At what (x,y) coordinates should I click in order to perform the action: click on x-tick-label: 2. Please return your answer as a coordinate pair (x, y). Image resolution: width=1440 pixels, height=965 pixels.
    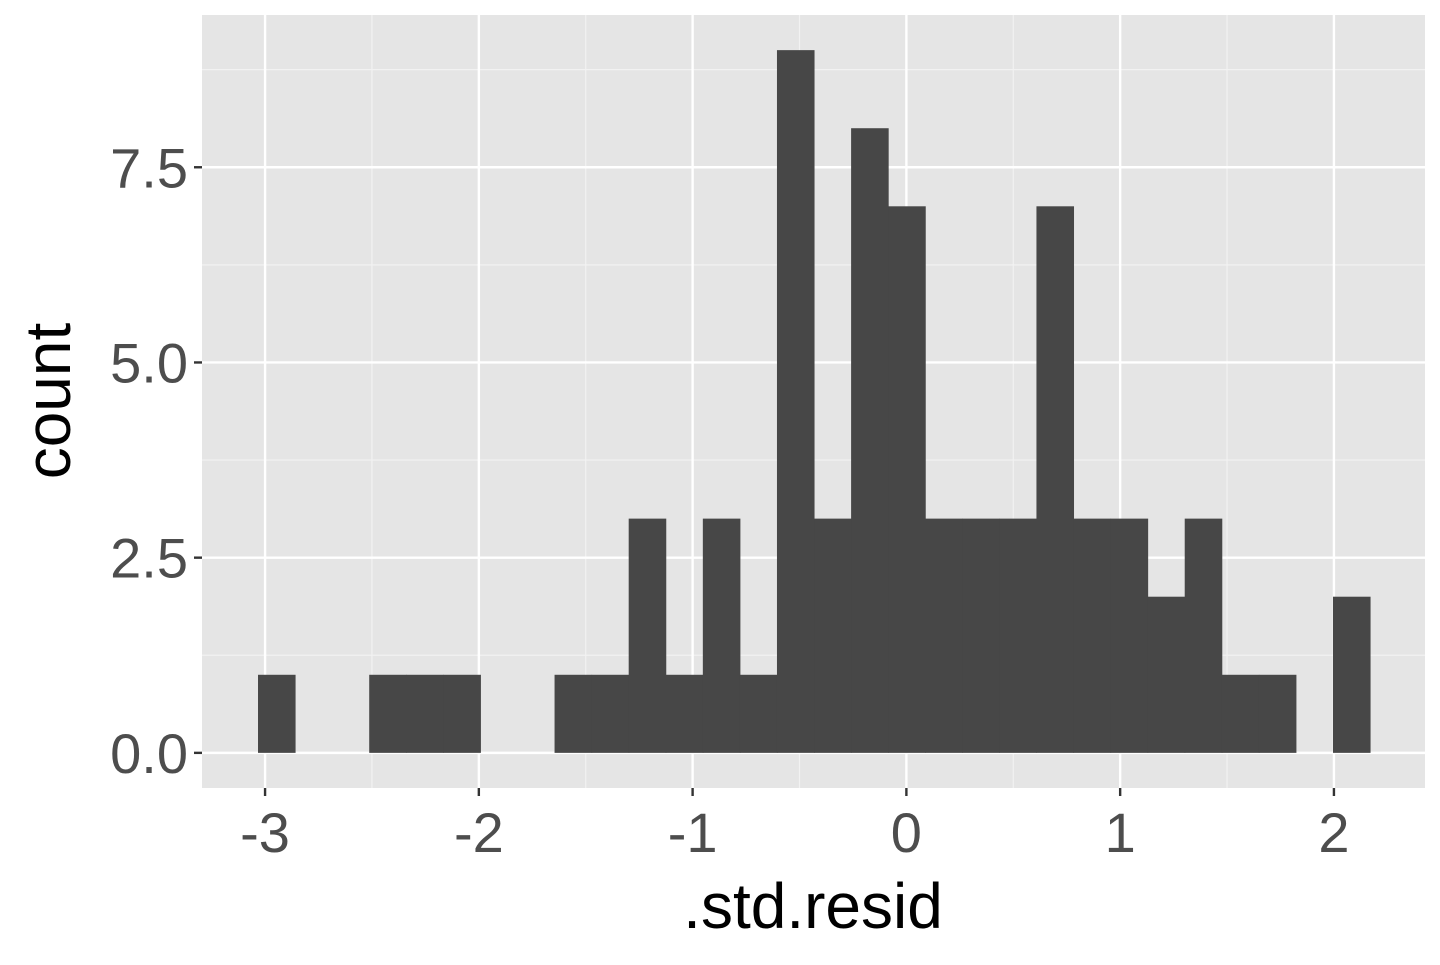
    Looking at the image, I should click on (1333, 832).